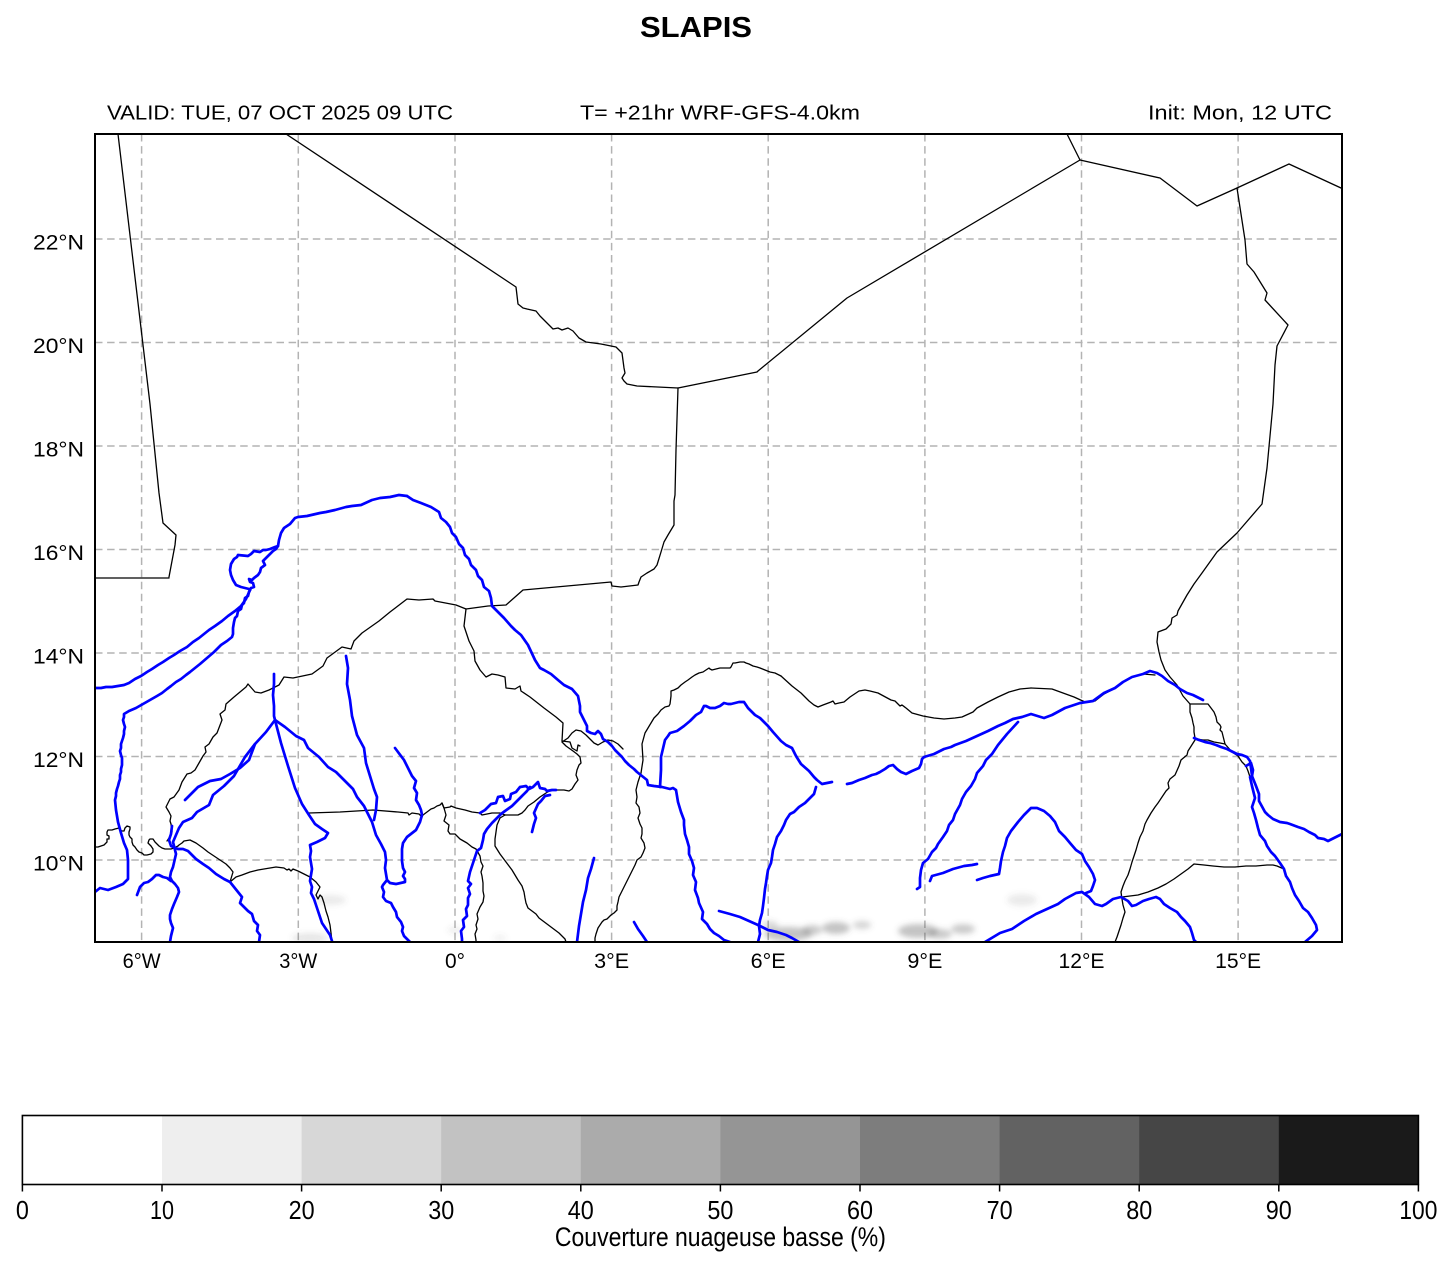 Image resolution: width=1451 pixels, height=1269 pixels. Describe the element at coordinates (924, 961) in the screenshot. I see `svg-text: 9°E` at that location.